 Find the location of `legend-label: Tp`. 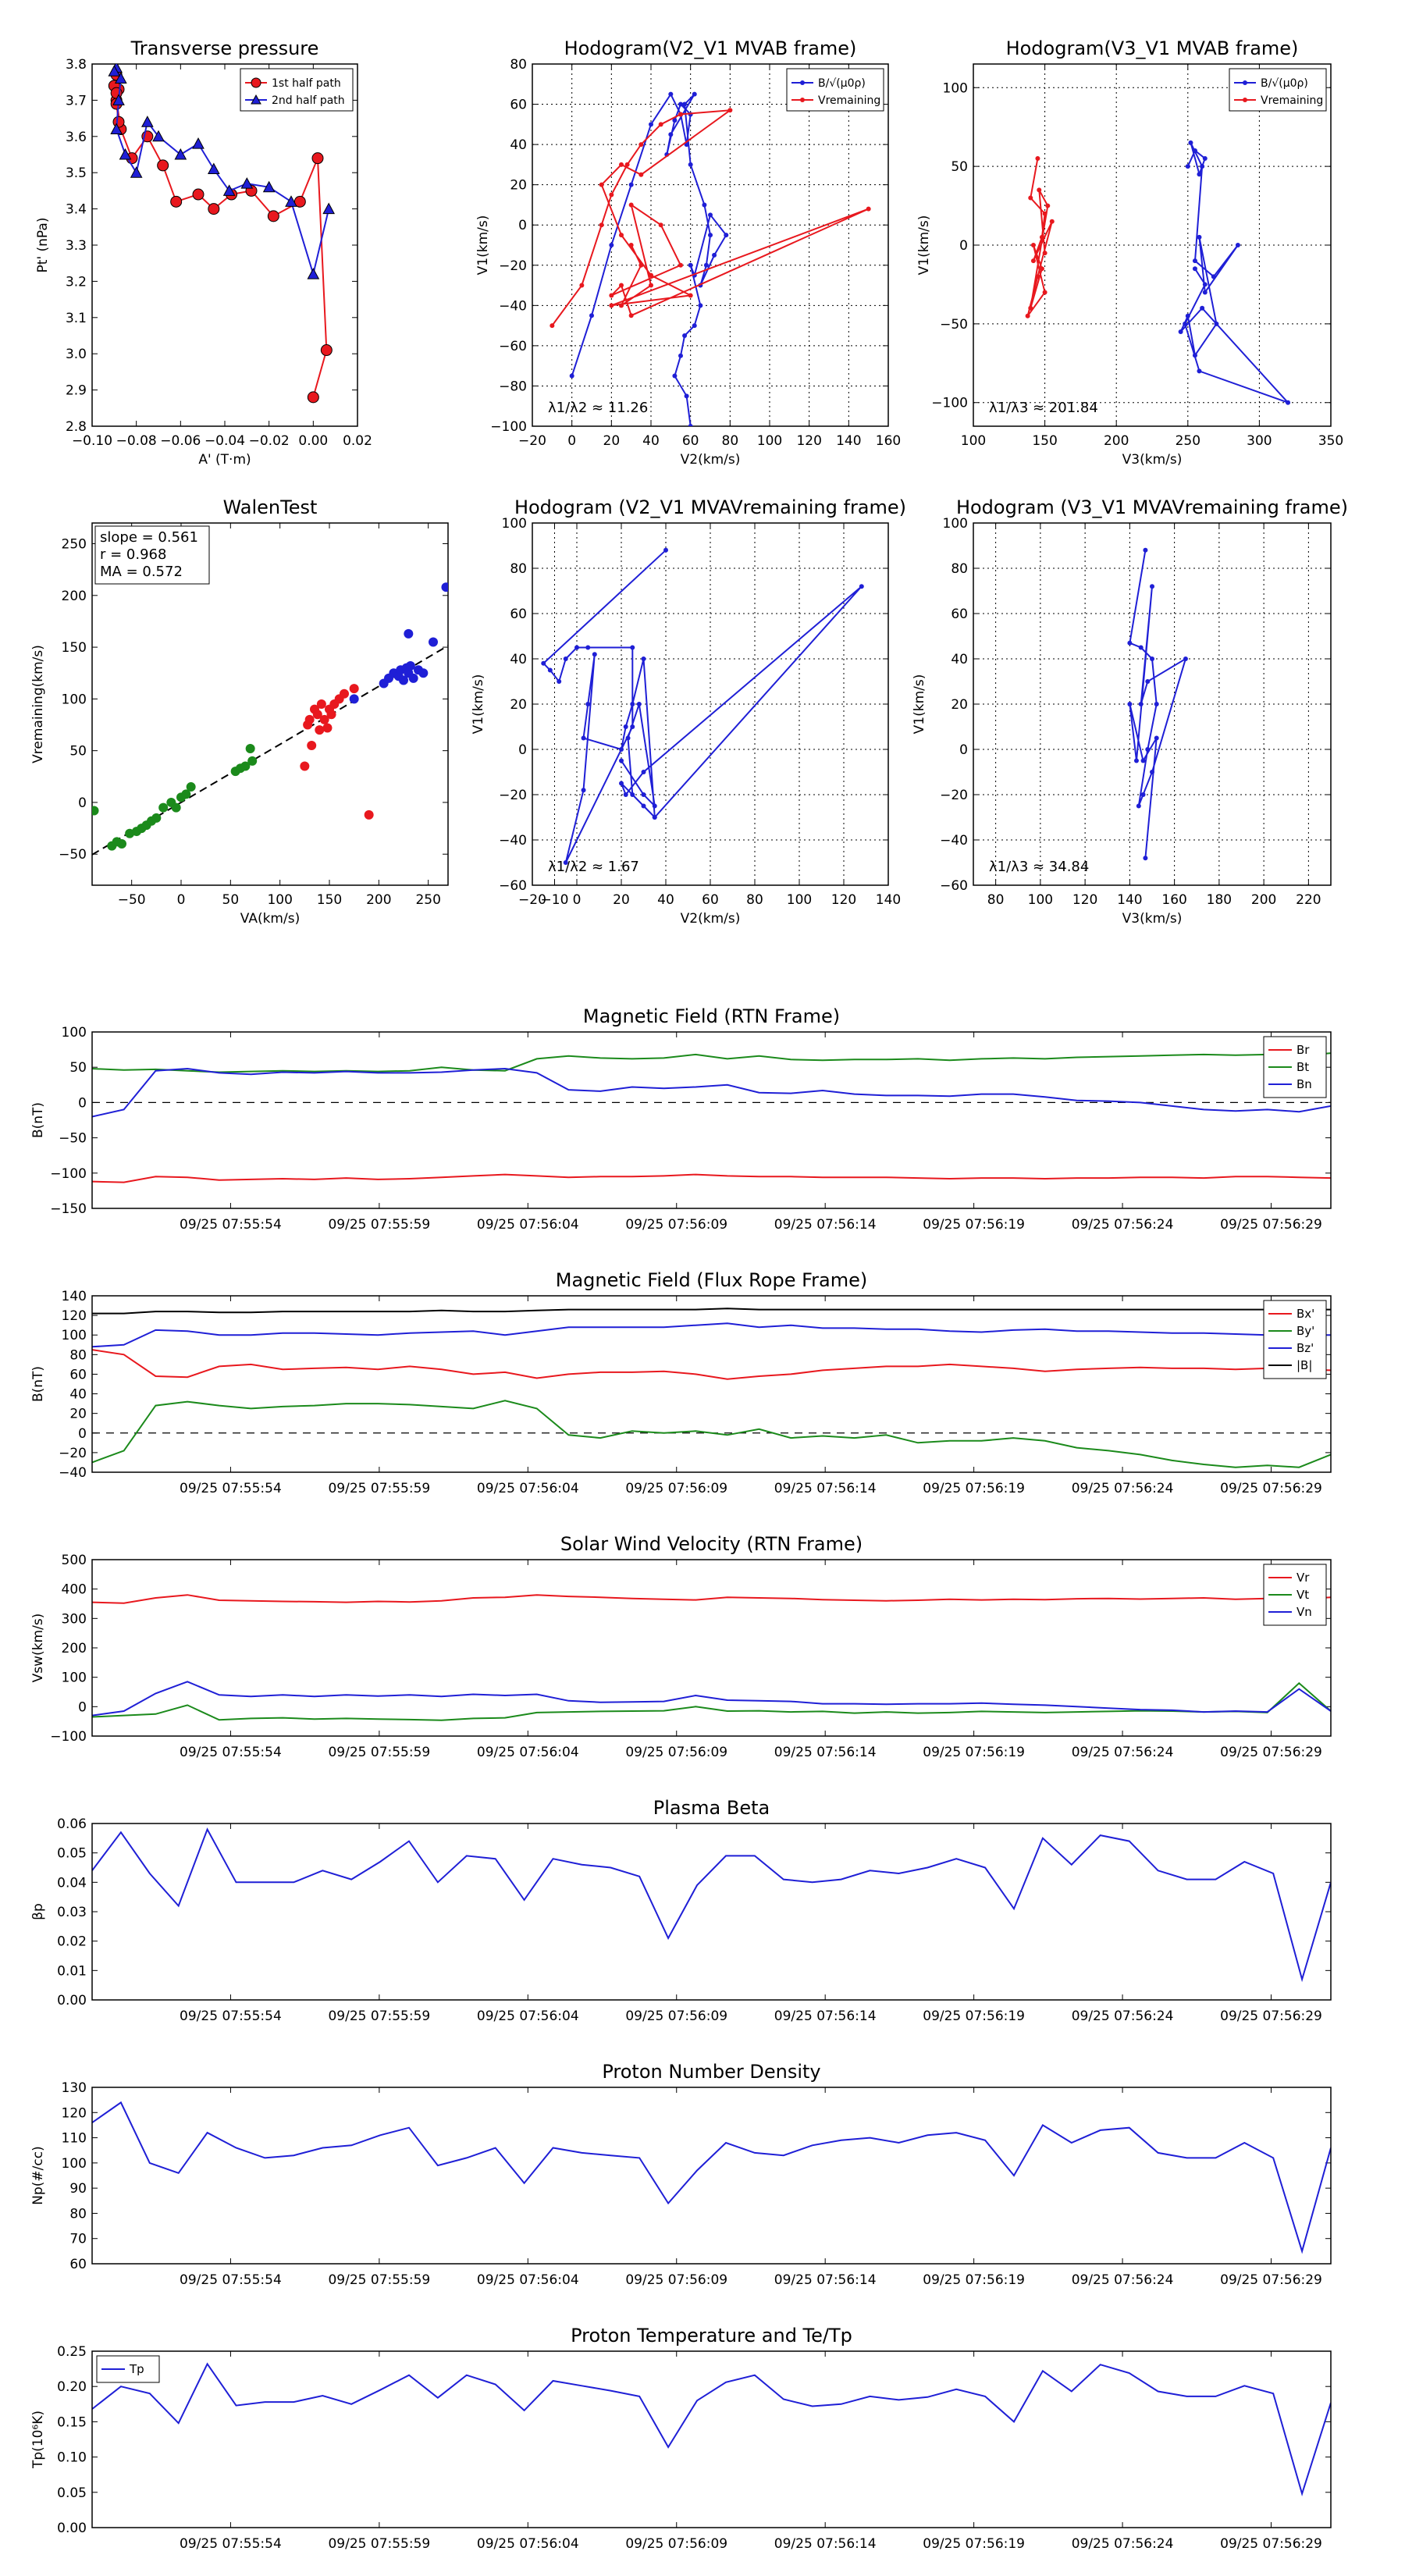

legend-label: Tp is located at coordinates (136, 2369).